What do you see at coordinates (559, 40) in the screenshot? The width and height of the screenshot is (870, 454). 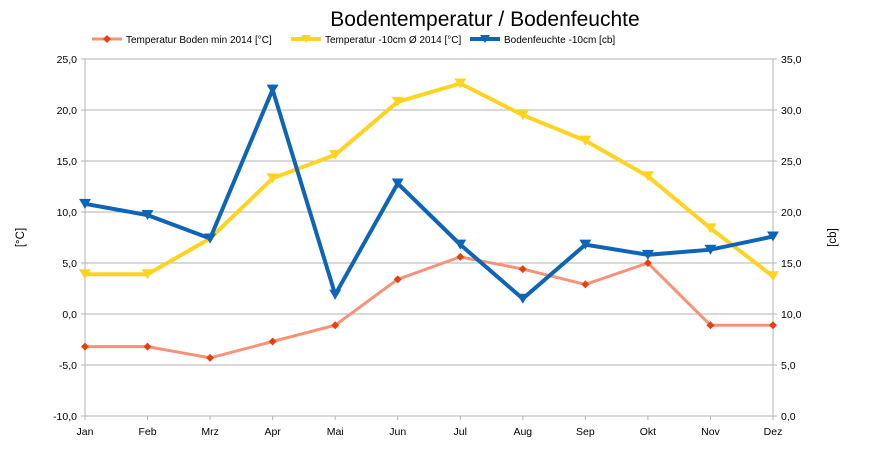 I see `legend-label: Bodenfeuchte -10cm [cb]` at bounding box center [559, 40].